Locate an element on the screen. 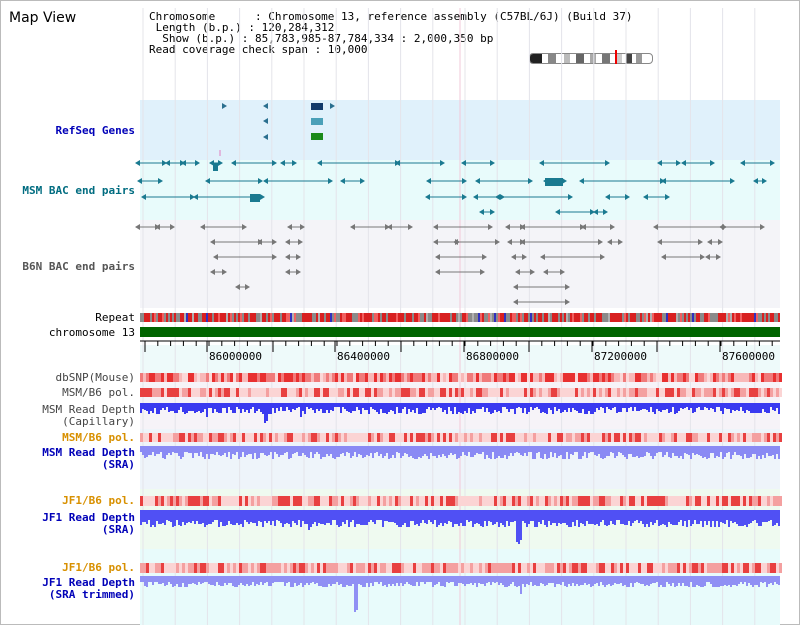 The height and width of the screenshot is (625, 800). chromosome-ideogram is located at coordinates (591, 58).